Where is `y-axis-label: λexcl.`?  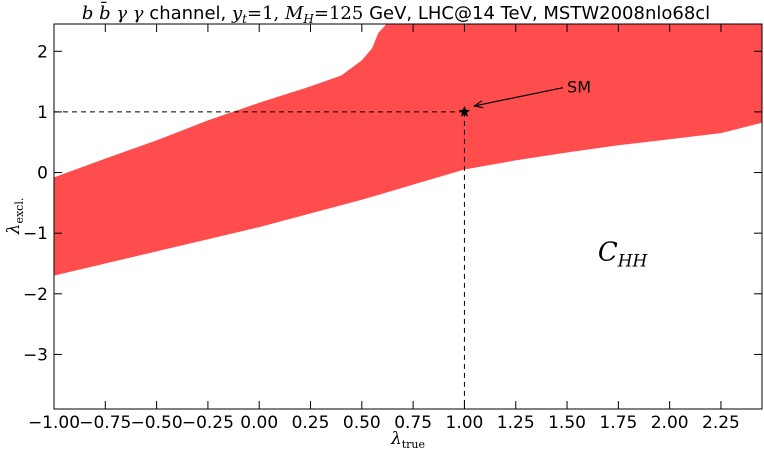
y-axis-label: λexcl. is located at coordinates (15, 217).